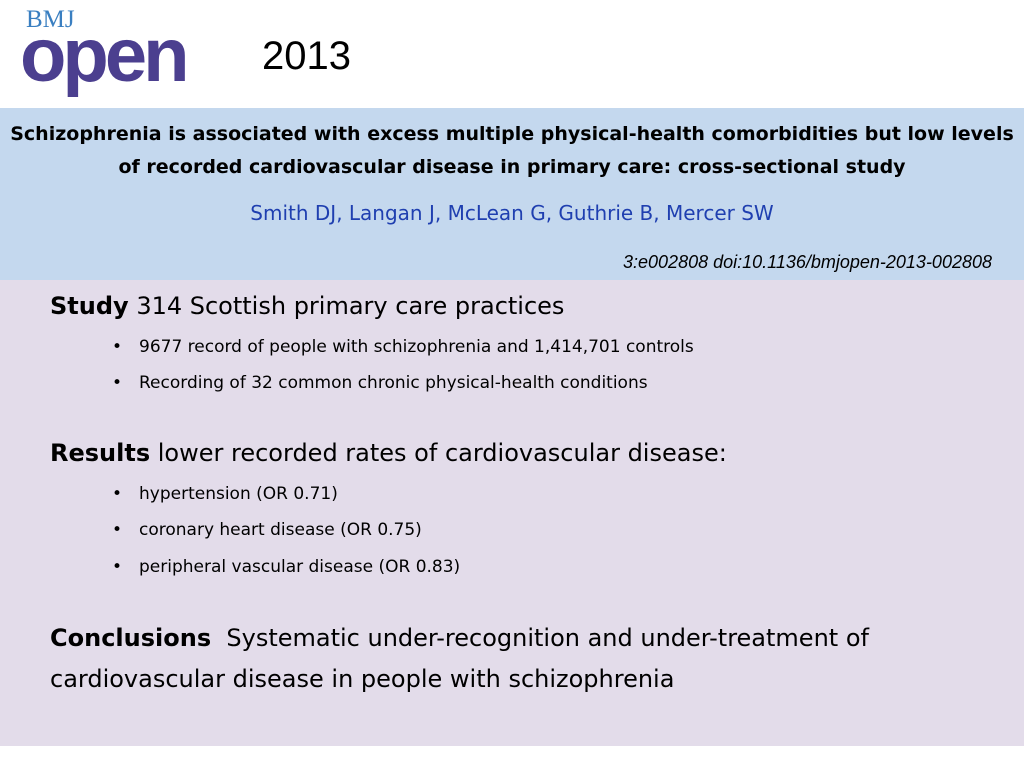  I want to click on results-bullet: hypertension (OR 0.71), so click(238, 494).